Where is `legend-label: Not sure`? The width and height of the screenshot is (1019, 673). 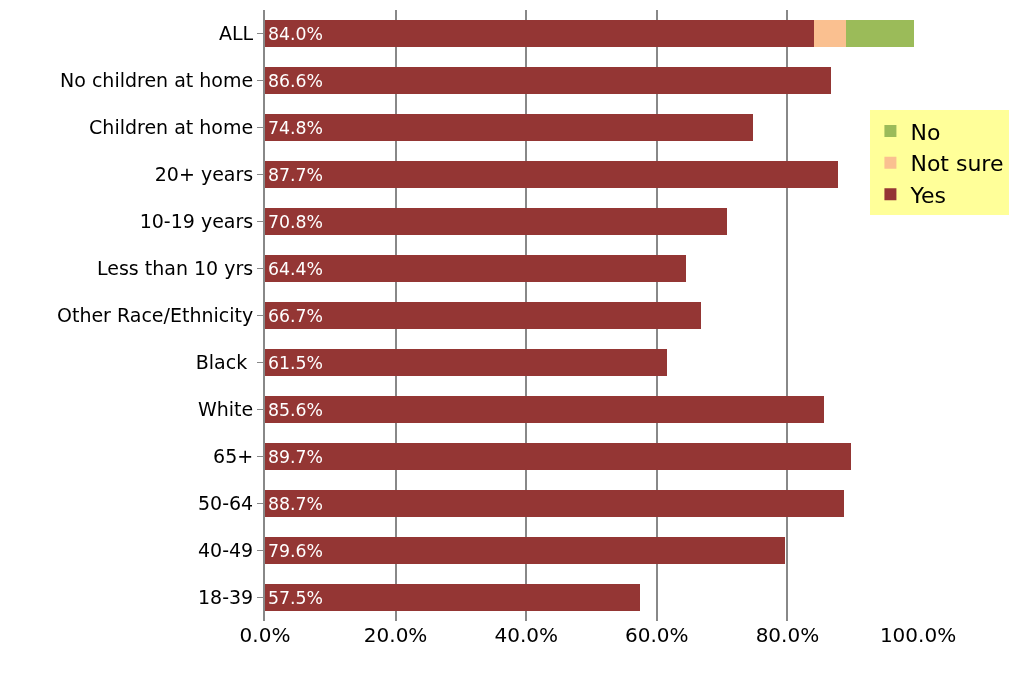
legend-label: Not sure is located at coordinates (957, 164).